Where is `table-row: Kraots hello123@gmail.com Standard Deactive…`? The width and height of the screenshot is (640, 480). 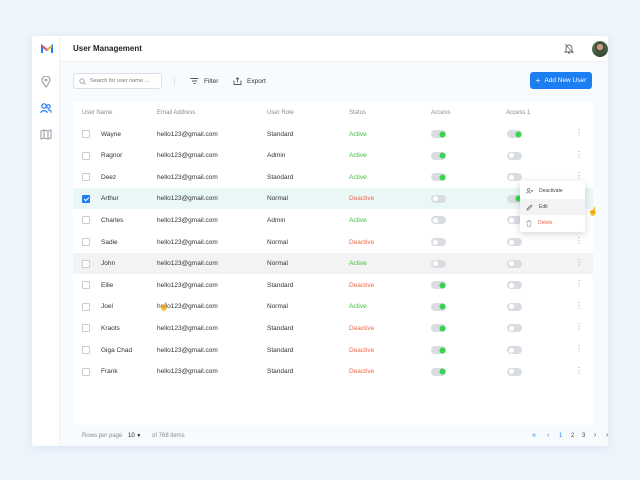 table-row: Kraots hello123@gmail.com Standard Deactive… is located at coordinates (333, 328).